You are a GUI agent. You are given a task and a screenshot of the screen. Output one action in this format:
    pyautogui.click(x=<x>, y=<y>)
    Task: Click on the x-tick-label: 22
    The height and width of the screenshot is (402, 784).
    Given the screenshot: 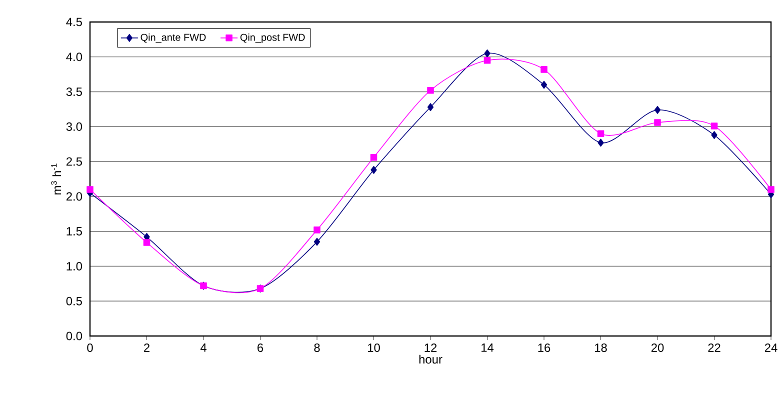 What is the action you would take?
    pyautogui.click(x=714, y=348)
    